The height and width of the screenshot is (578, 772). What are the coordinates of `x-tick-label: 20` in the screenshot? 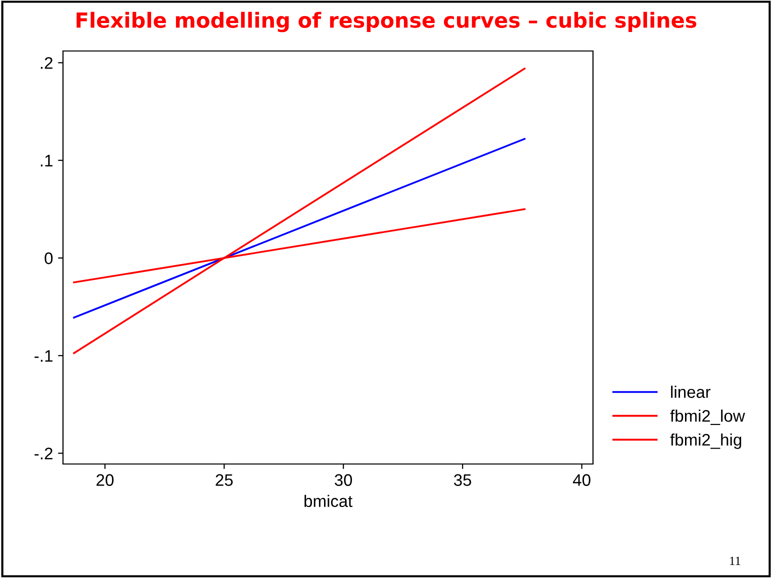 It's located at (105, 480).